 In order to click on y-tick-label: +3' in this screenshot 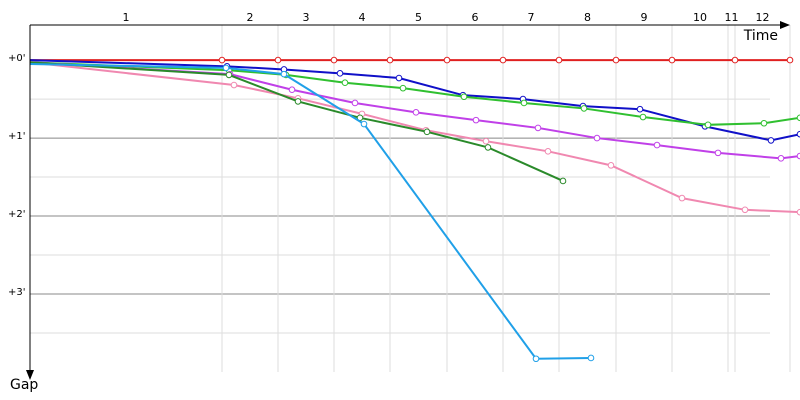, I will do `click(17, 292)`.